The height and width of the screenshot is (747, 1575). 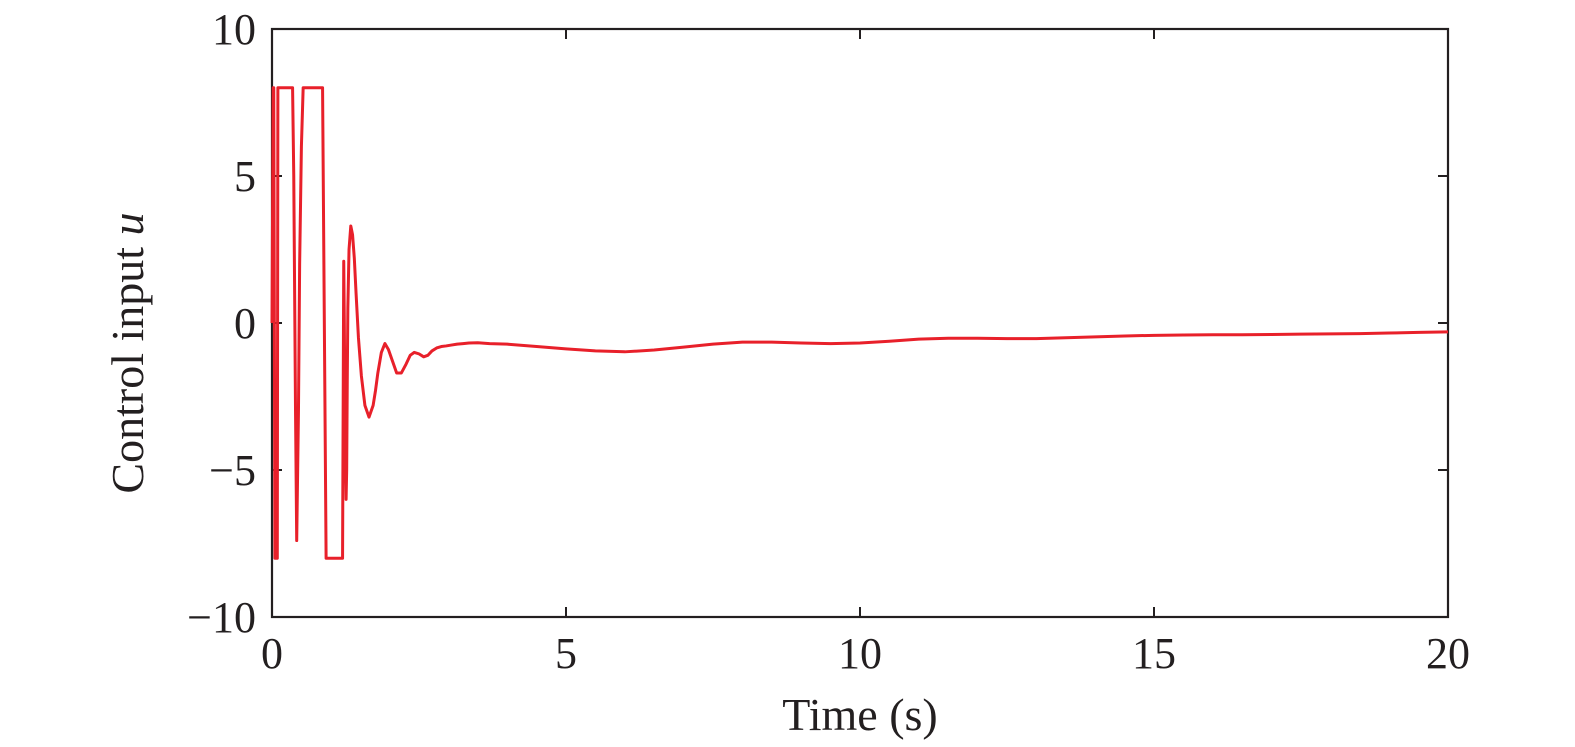 I want to click on x-tick-label: 10, so click(x=860, y=653).